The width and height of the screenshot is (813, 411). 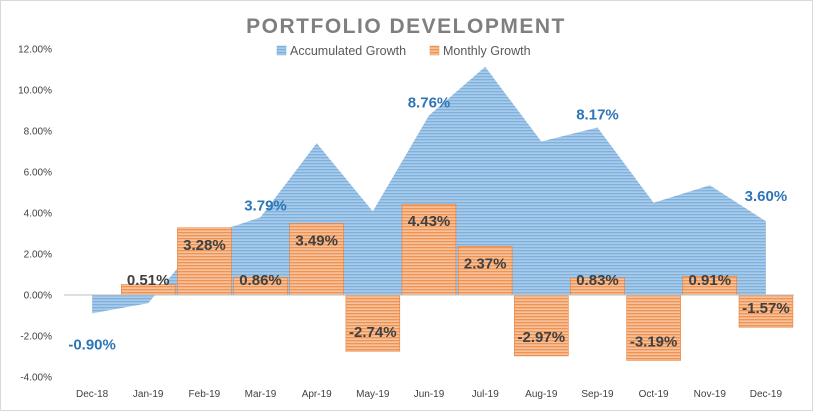 I want to click on x-tick-label: Dec-18, so click(x=92, y=394).